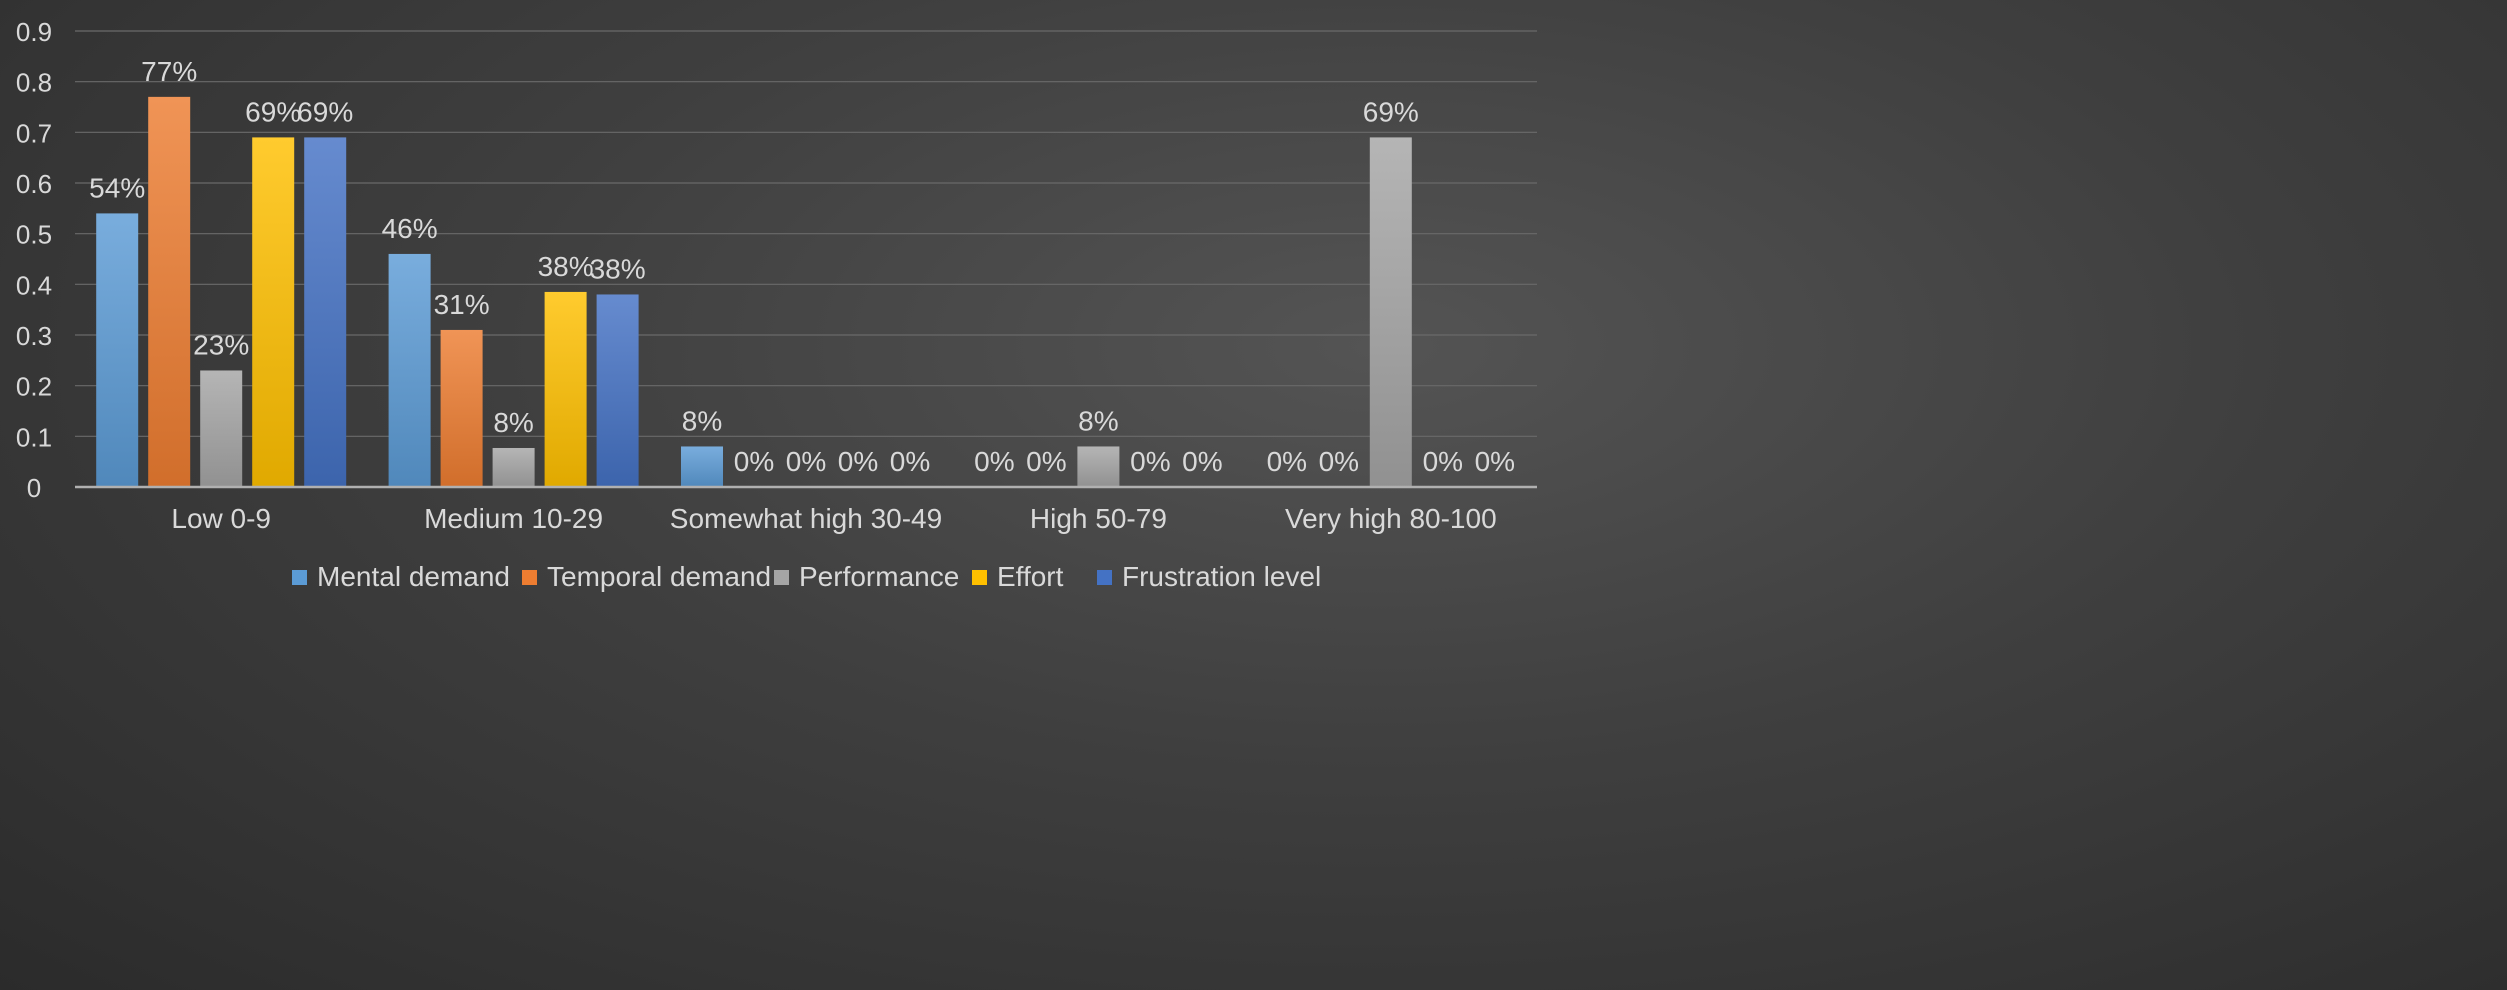 The width and height of the screenshot is (2507, 990). Describe the element at coordinates (413, 576) in the screenshot. I see `legend-label: Mental demand` at that location.